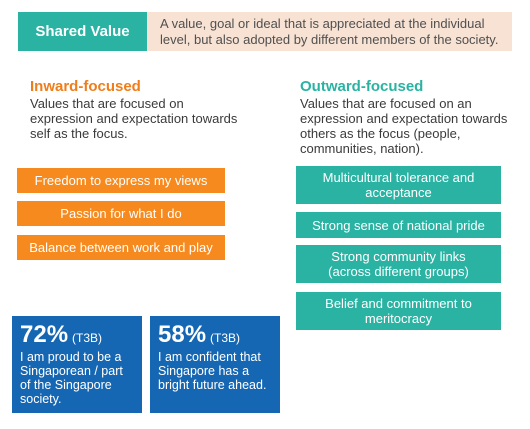 This screenshot has width=530, height=429. Describe the element at coordinates (85, 86) in the screenshot. I see `inward-focused-title: Inward-focused` at that location.